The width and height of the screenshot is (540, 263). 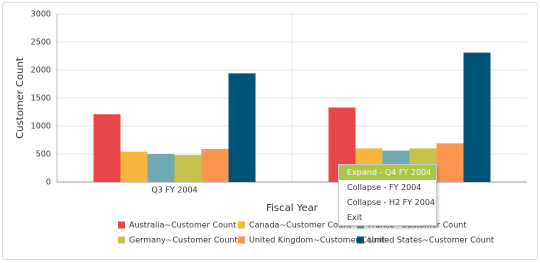 I want to click on x-axis-title: Fiscal Year, so click(x=292, y=208).